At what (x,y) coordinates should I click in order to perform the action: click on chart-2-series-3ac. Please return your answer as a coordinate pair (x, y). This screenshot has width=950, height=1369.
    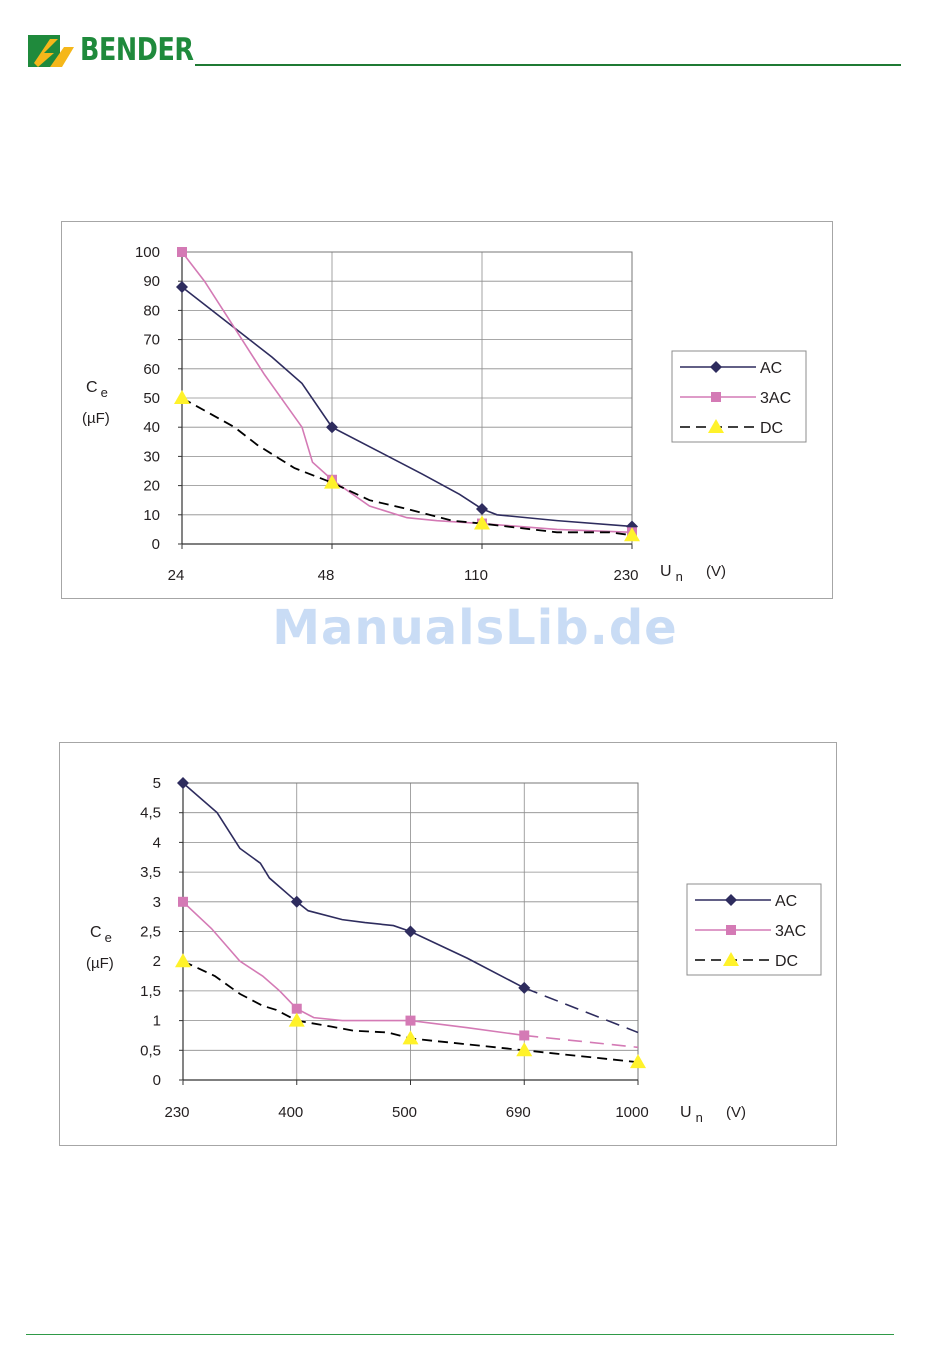
    Looking at the image, I should click on (408, 972).